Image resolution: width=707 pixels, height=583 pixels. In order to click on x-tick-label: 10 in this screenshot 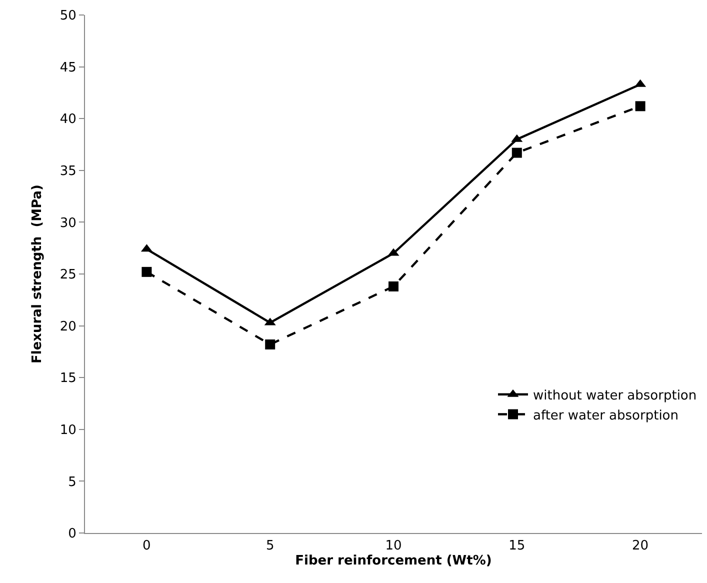, I will do `click(393, 546)`.